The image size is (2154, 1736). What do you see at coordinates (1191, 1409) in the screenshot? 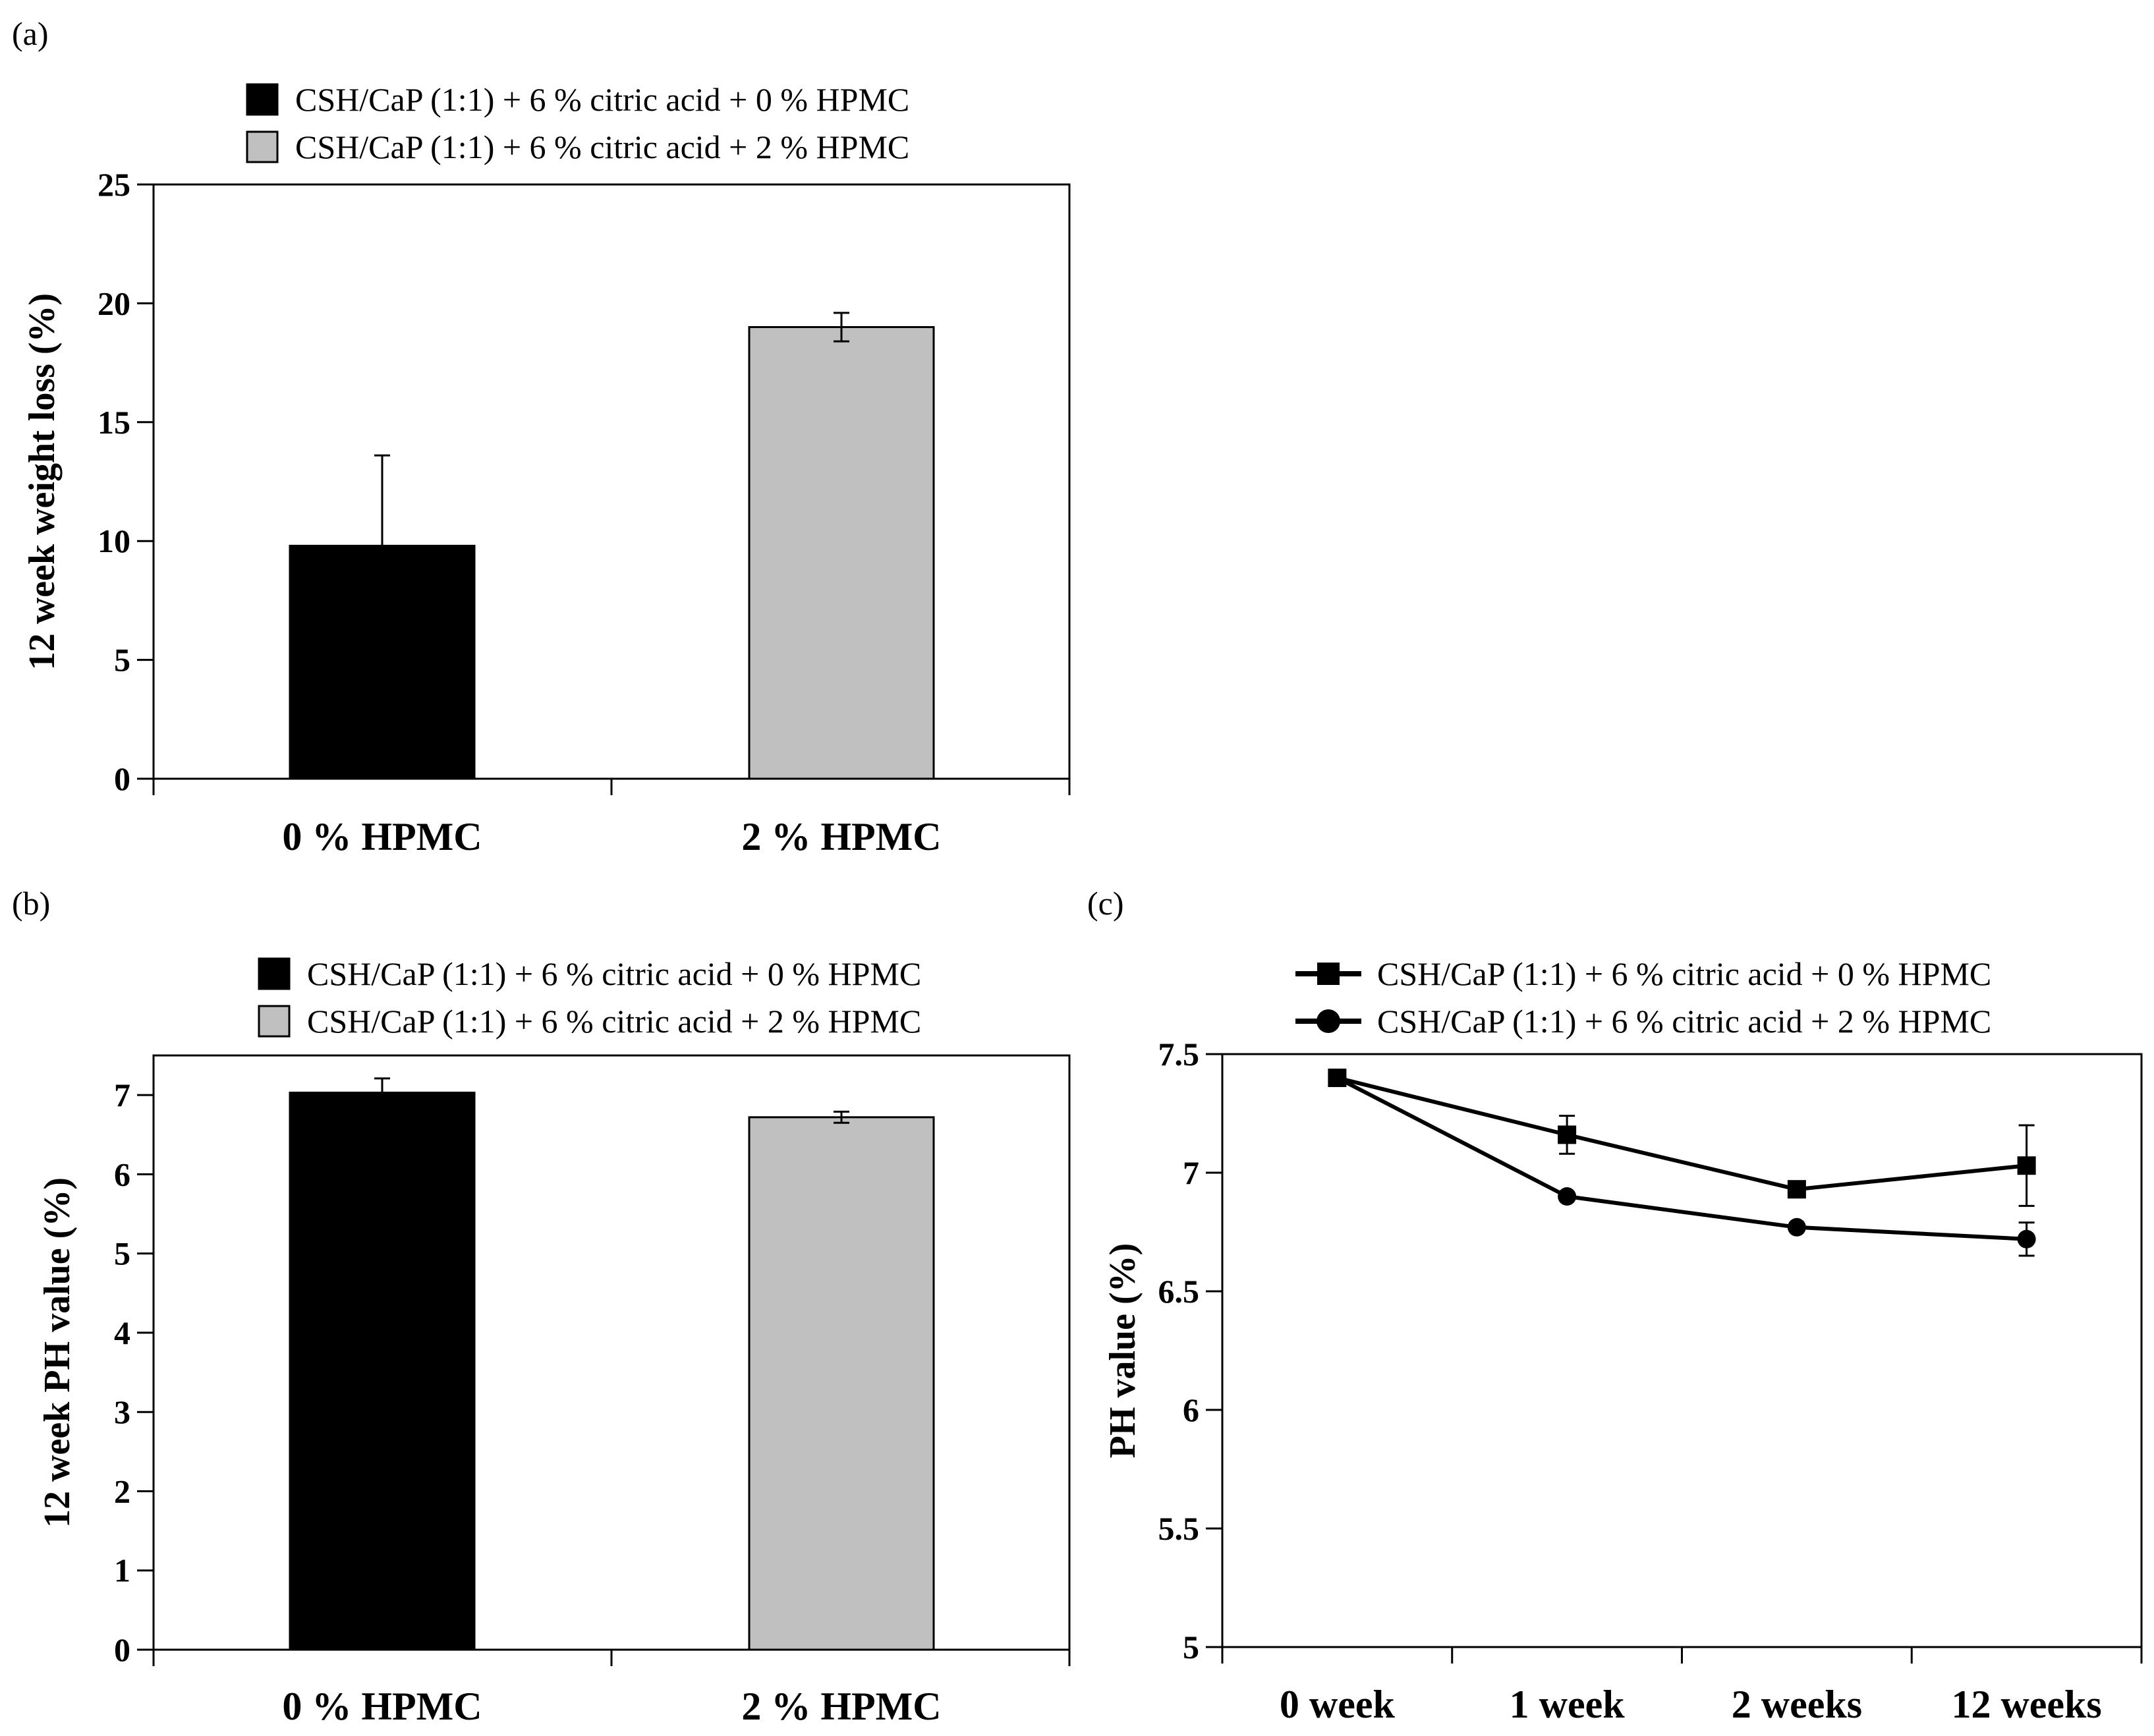
I see `panel-c-ytick-2: 6` at bounding box center [1191, 1409].